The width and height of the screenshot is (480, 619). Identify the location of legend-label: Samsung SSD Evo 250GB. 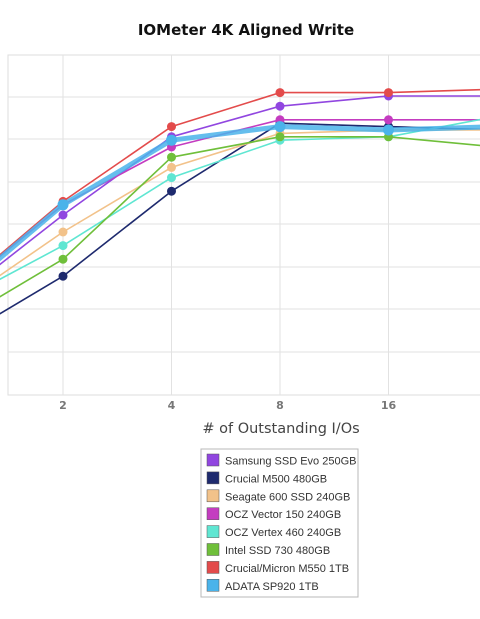
(290, 462).